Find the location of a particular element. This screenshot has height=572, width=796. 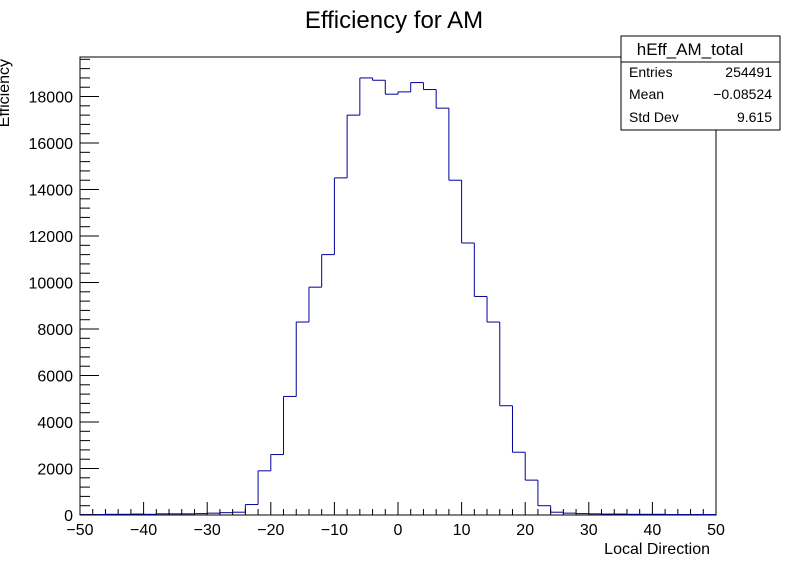

stats-stddev-label: Std Dev is located at coordinates (654, 117).